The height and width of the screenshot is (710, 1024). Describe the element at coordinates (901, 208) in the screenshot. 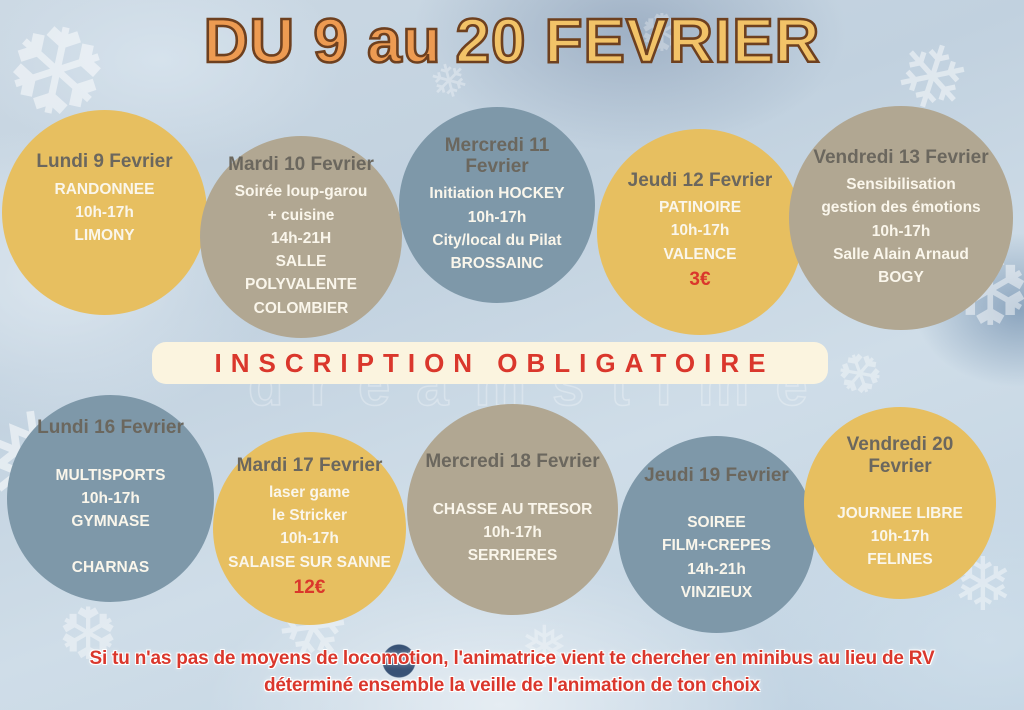

I see `event-detail-line: gestion des émotions` at that location.